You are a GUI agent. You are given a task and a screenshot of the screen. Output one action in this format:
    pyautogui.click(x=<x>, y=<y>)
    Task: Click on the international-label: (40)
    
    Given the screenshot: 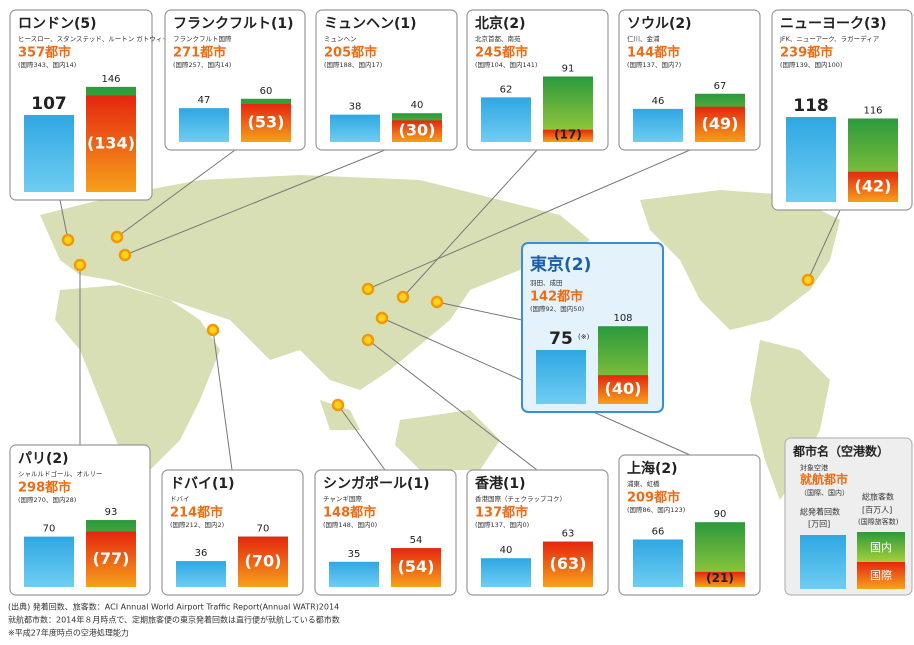 What is the action you would take?
    pyautogui.click(x=623, y=388)
    